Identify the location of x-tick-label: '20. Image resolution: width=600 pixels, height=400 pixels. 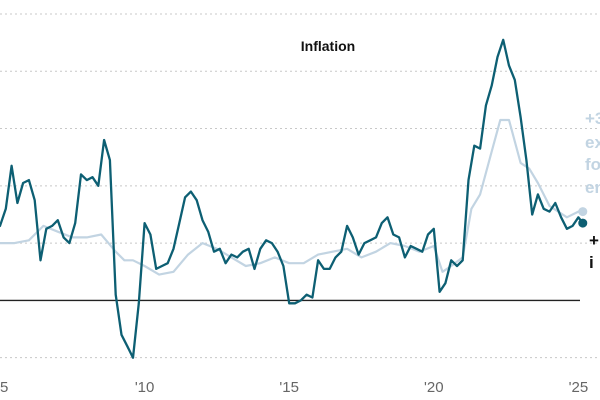
(434, 387).